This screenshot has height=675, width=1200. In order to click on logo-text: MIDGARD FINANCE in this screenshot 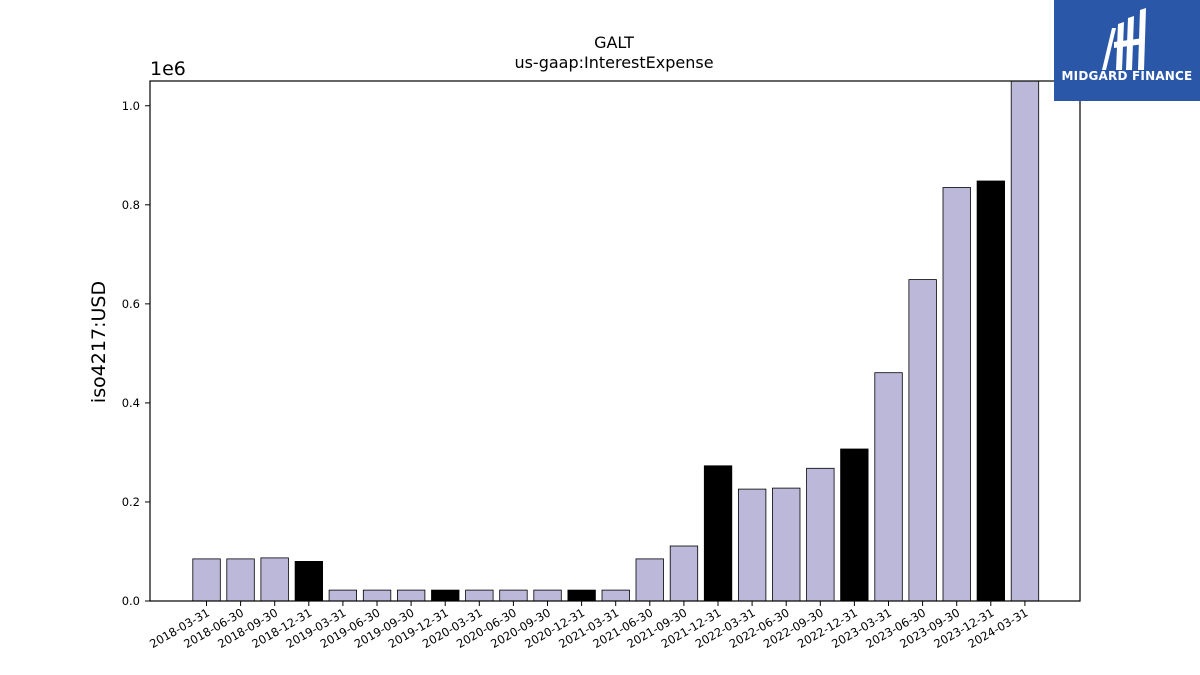, I will do `click(1127, 76)`.